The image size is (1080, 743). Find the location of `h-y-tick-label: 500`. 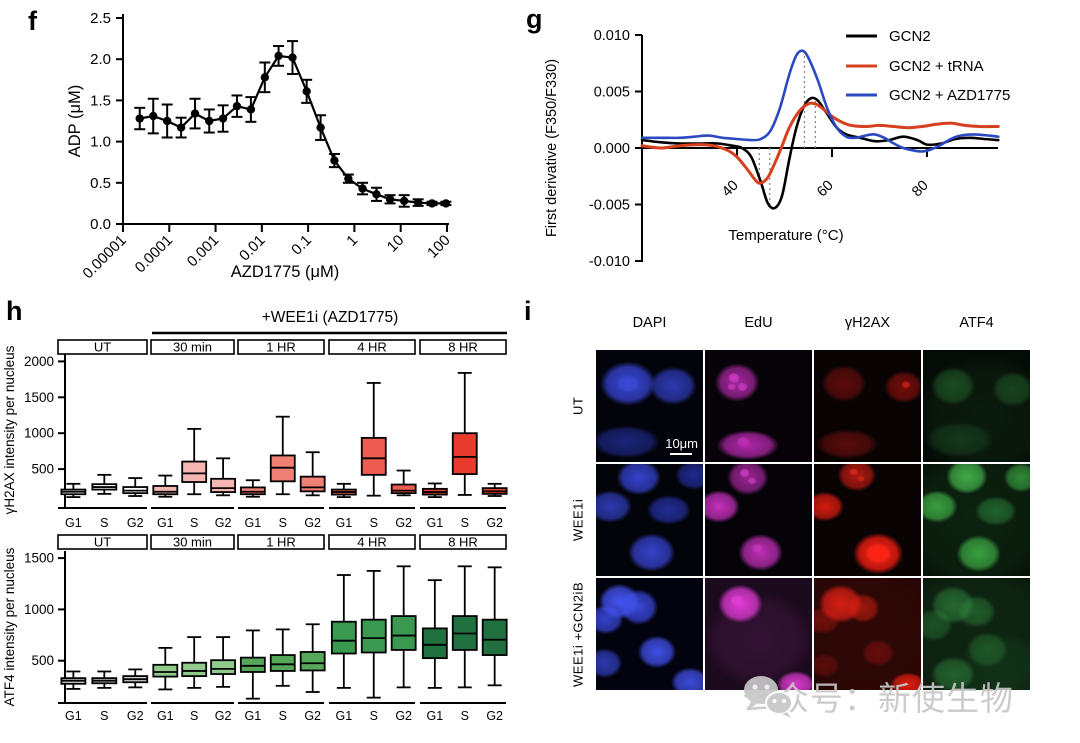

h-y-tick-label: 500 is located at coordinates (42, 660).